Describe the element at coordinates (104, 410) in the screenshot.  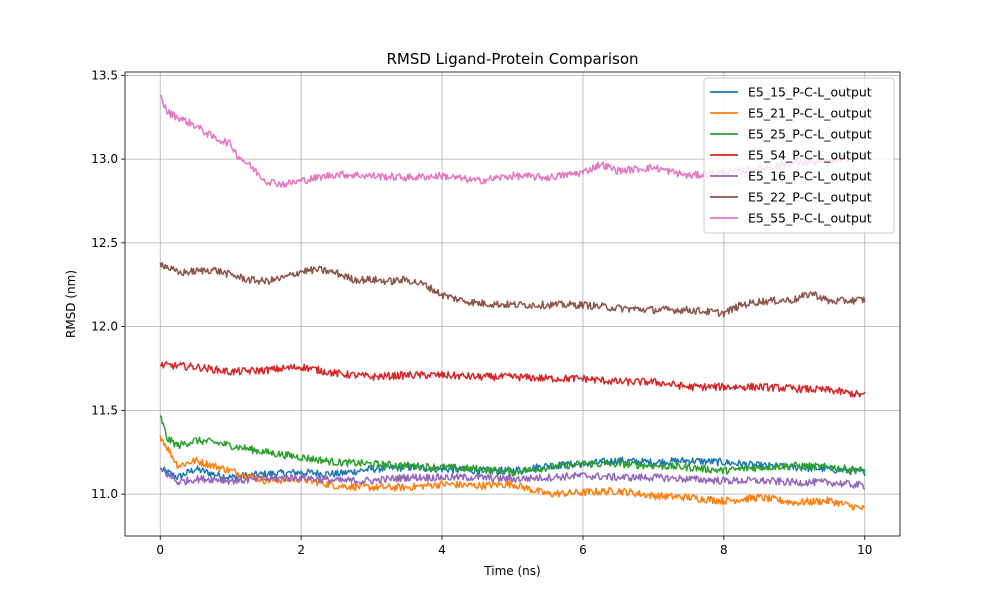
I see `y-tick-label: 11.5` at that location.